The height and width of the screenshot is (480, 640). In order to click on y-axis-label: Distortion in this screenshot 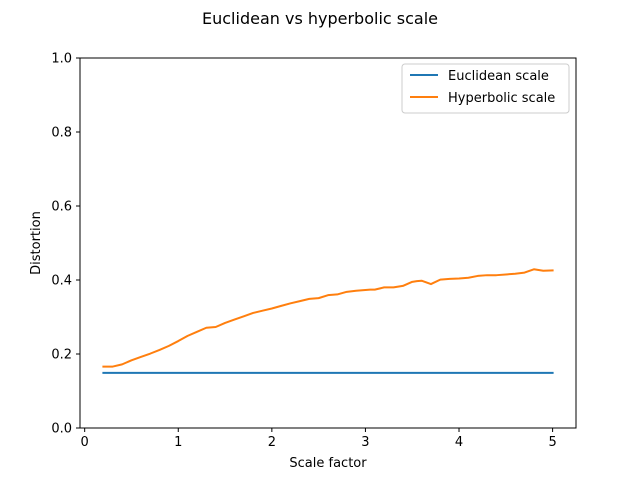, I will do `click(36, 243)`.